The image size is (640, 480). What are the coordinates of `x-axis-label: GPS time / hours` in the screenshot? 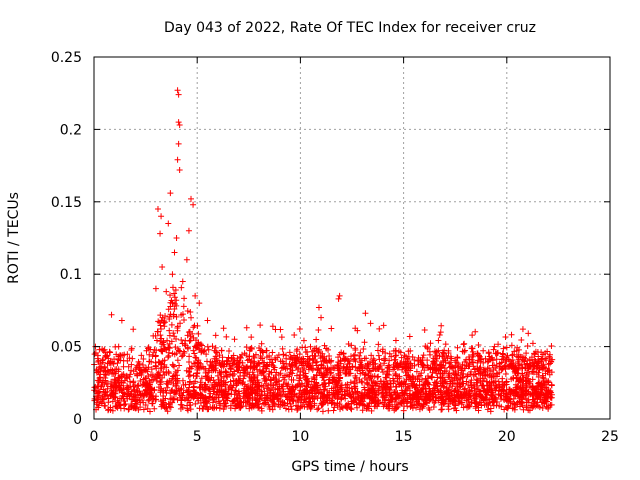 It's located at (349, 467).